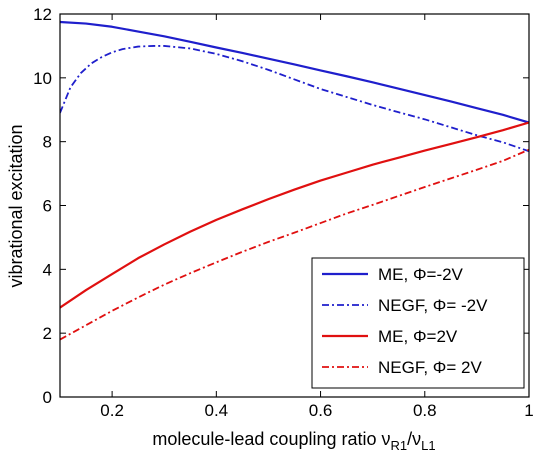  What do you see at coordinates (321, 410) in the screenshot?
I see `x-tick-label: 0.6` at bounding box center [321, 410].